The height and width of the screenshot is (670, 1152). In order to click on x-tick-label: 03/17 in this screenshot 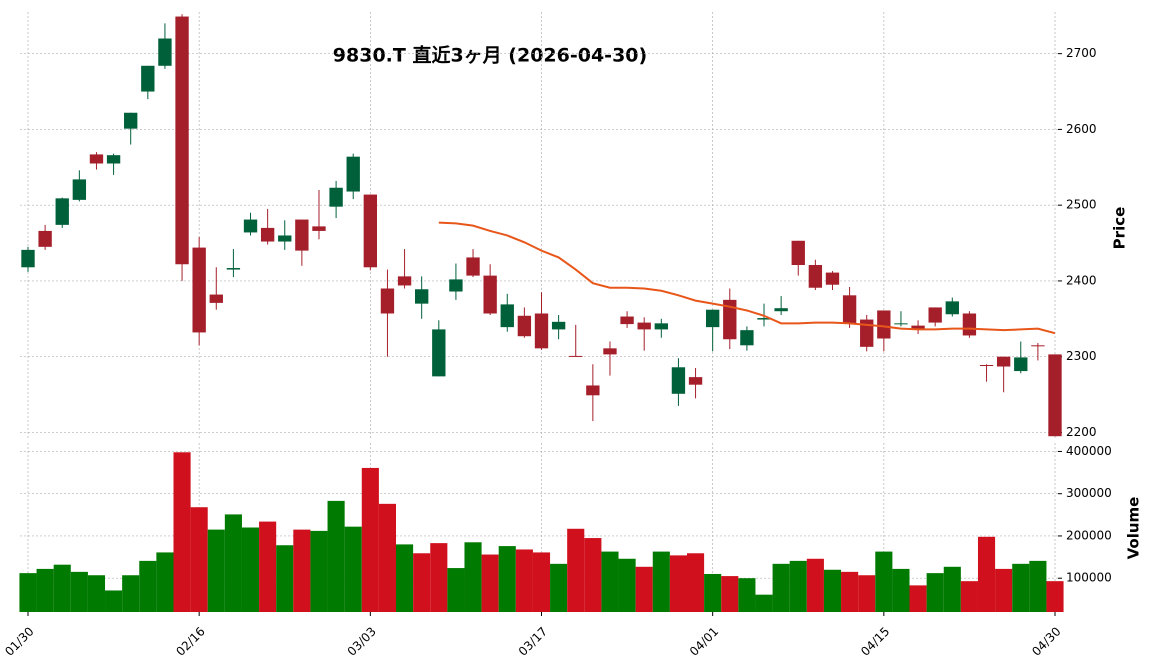, I will do `click(533, 641)`.